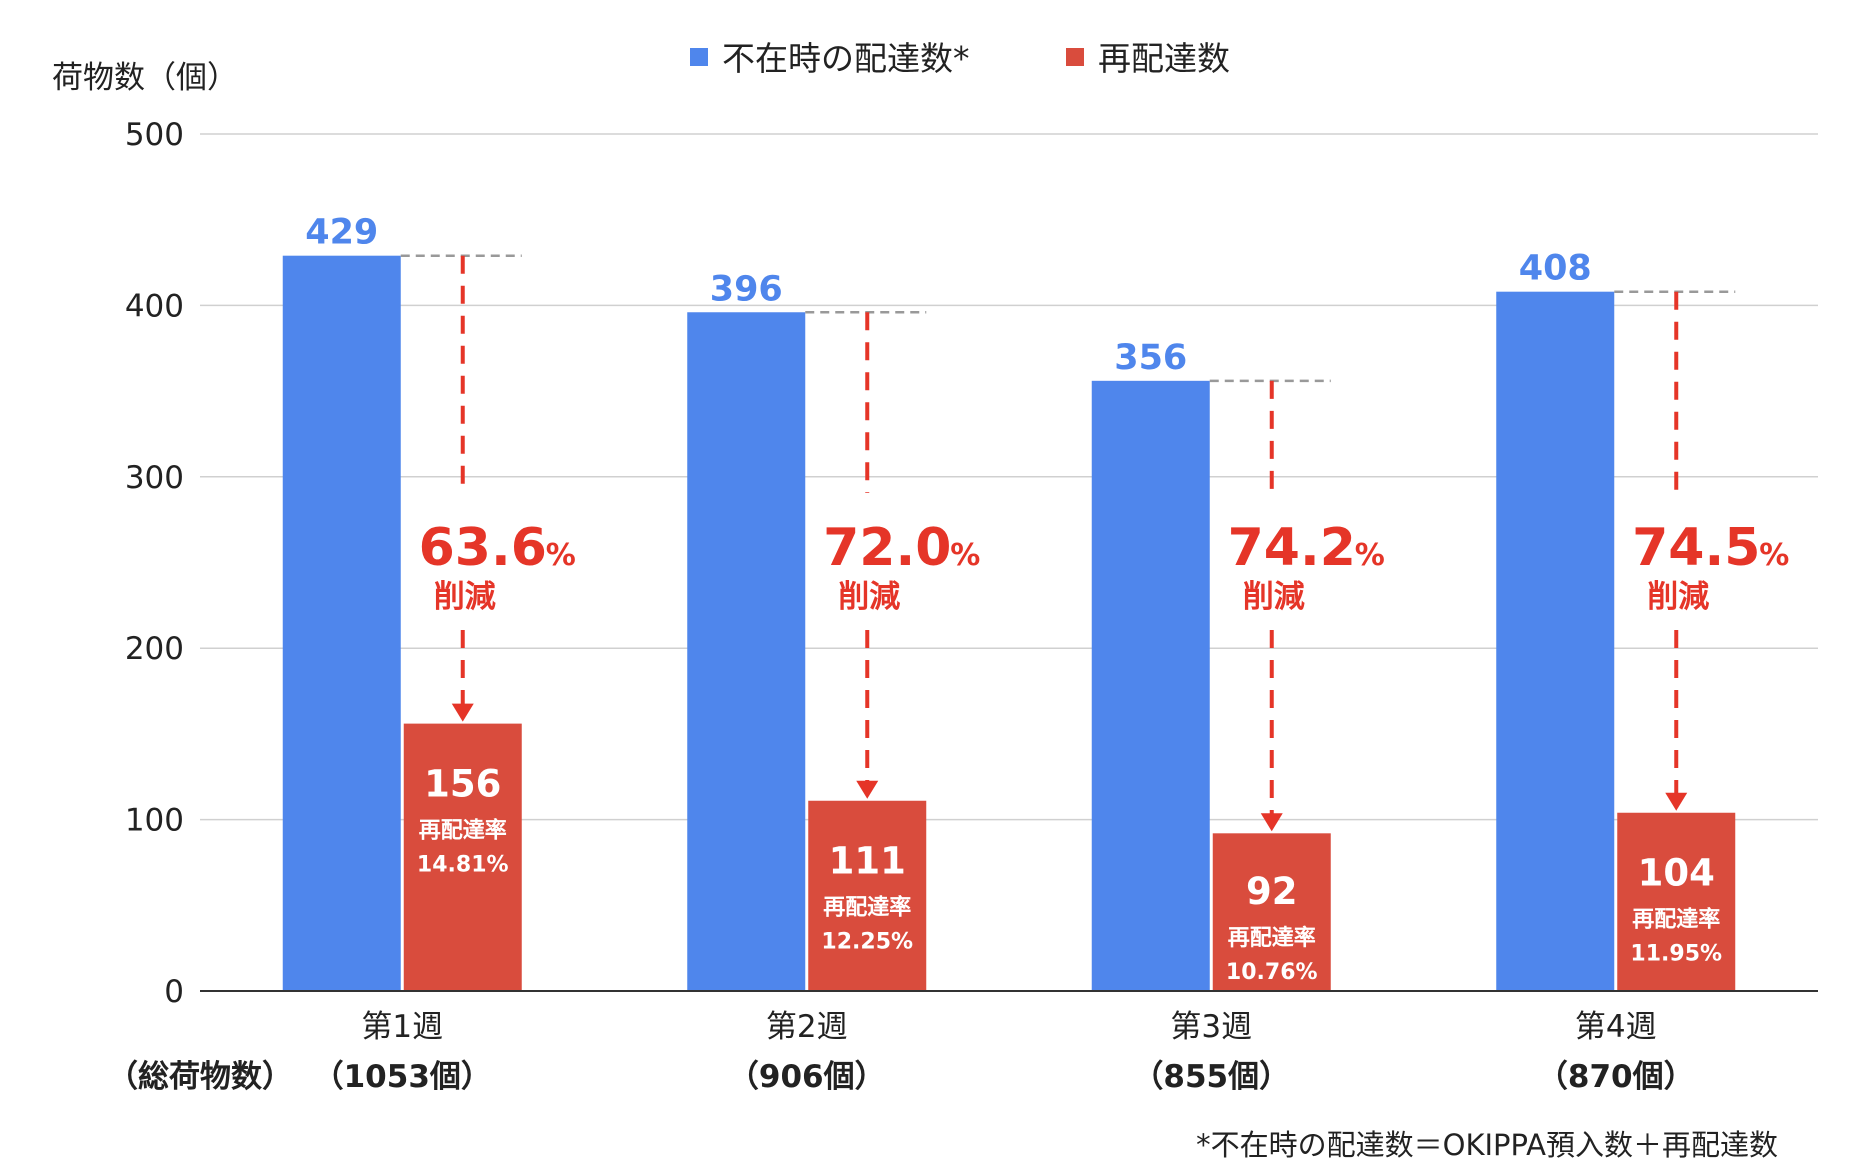  Describe the element at coordinates (1555, 269) in the screenshot. I see `data-label-absent: 408` at that location.